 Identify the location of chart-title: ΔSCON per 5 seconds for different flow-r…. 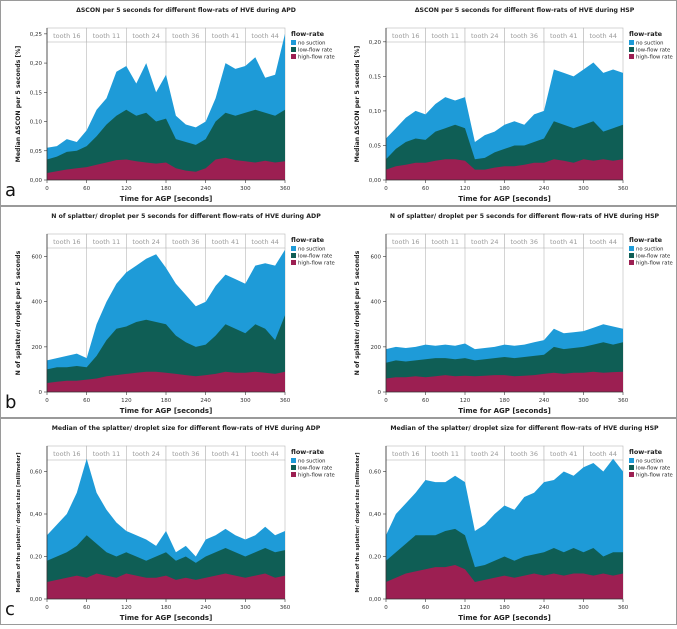
(525, 10).